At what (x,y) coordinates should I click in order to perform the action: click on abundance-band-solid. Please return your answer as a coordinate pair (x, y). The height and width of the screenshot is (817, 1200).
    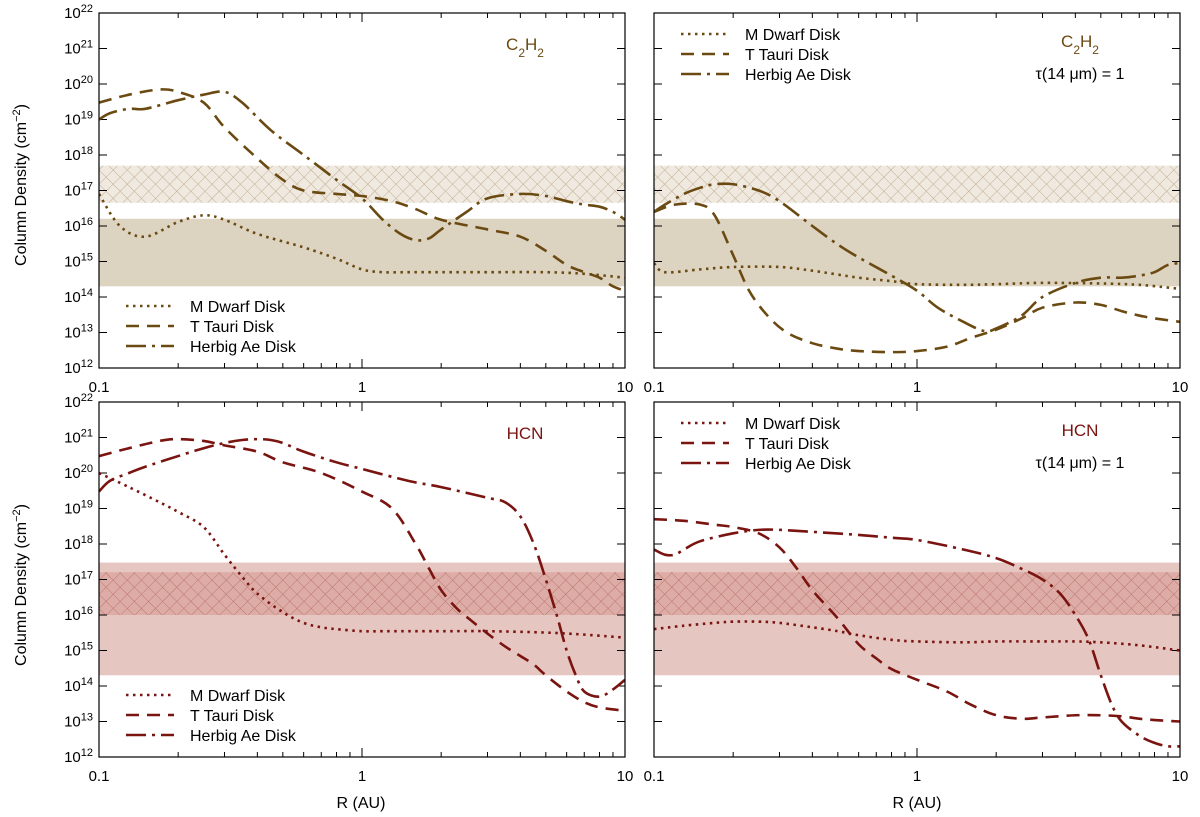
    Looking at the image, I should click on (362, 252).